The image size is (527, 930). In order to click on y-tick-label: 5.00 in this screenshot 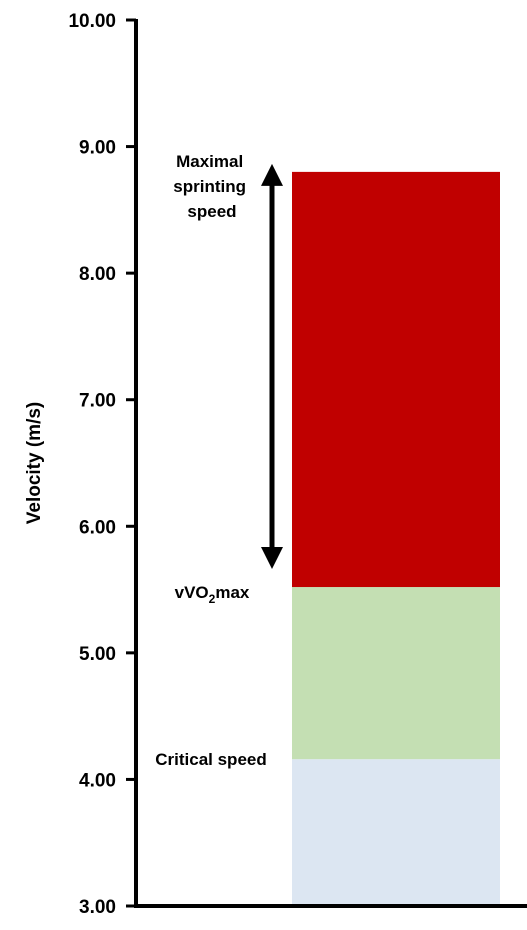, I will do `click(97, 654)`.